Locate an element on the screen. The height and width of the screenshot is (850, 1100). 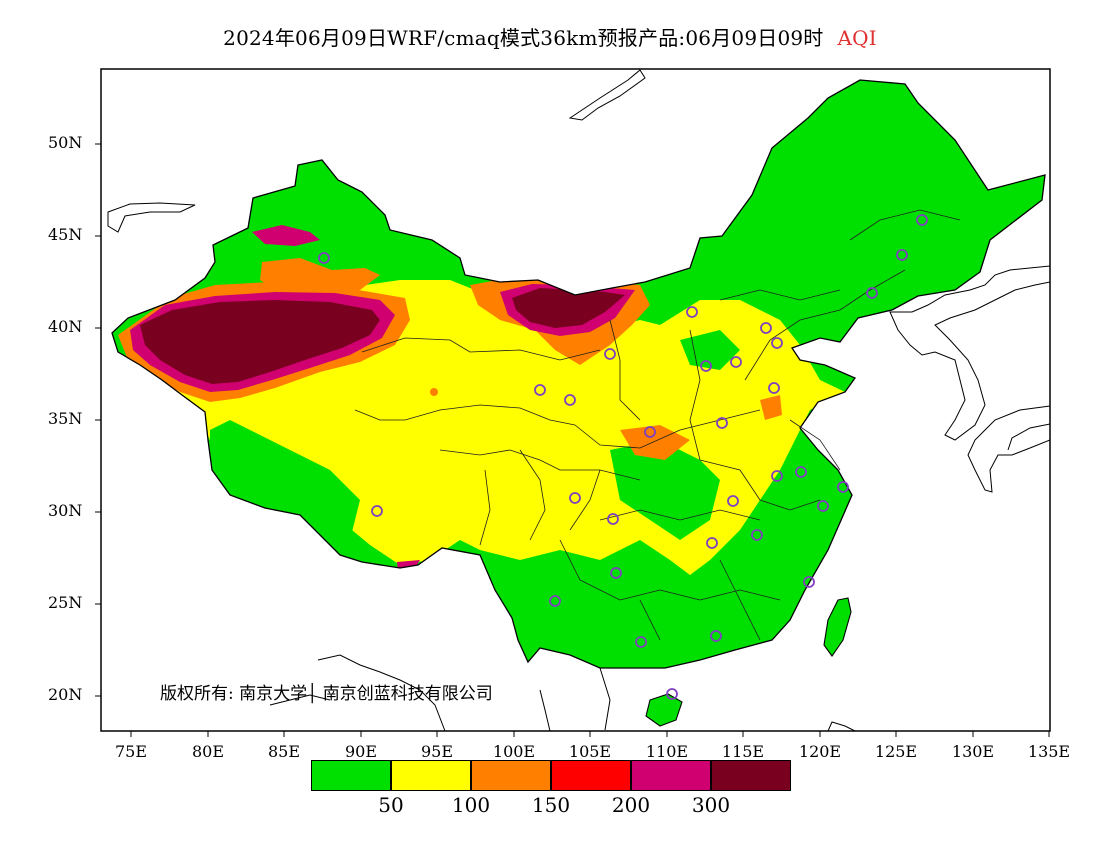
copyright-text: 版权所有: 南京大学│ 南京创蓝科技有限公司 is located at coordinates (326, 694).